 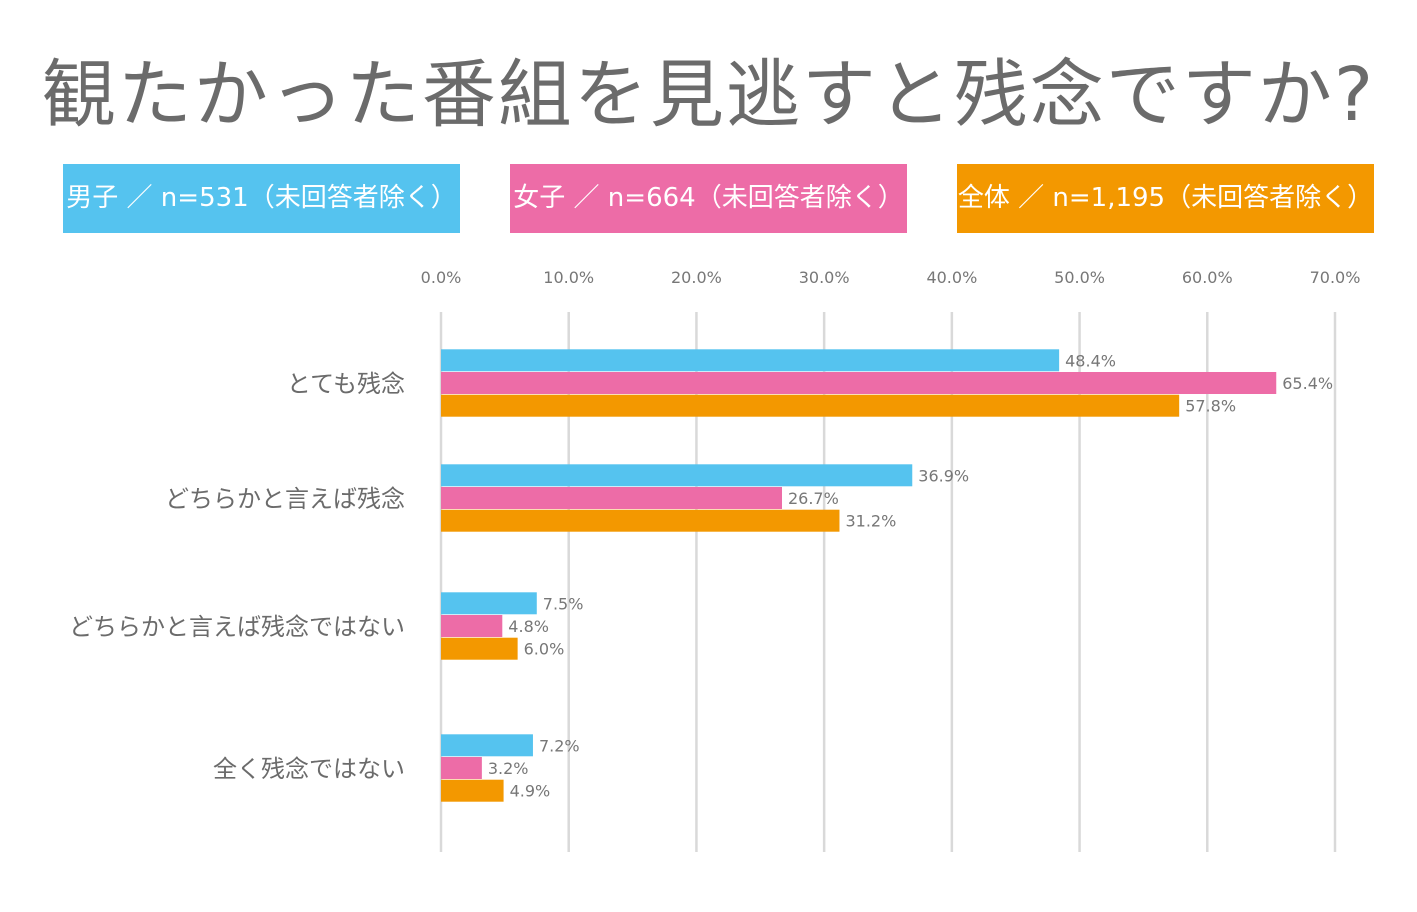 I want to click on data-label: 65.4%, so click(x=1307, y=383).